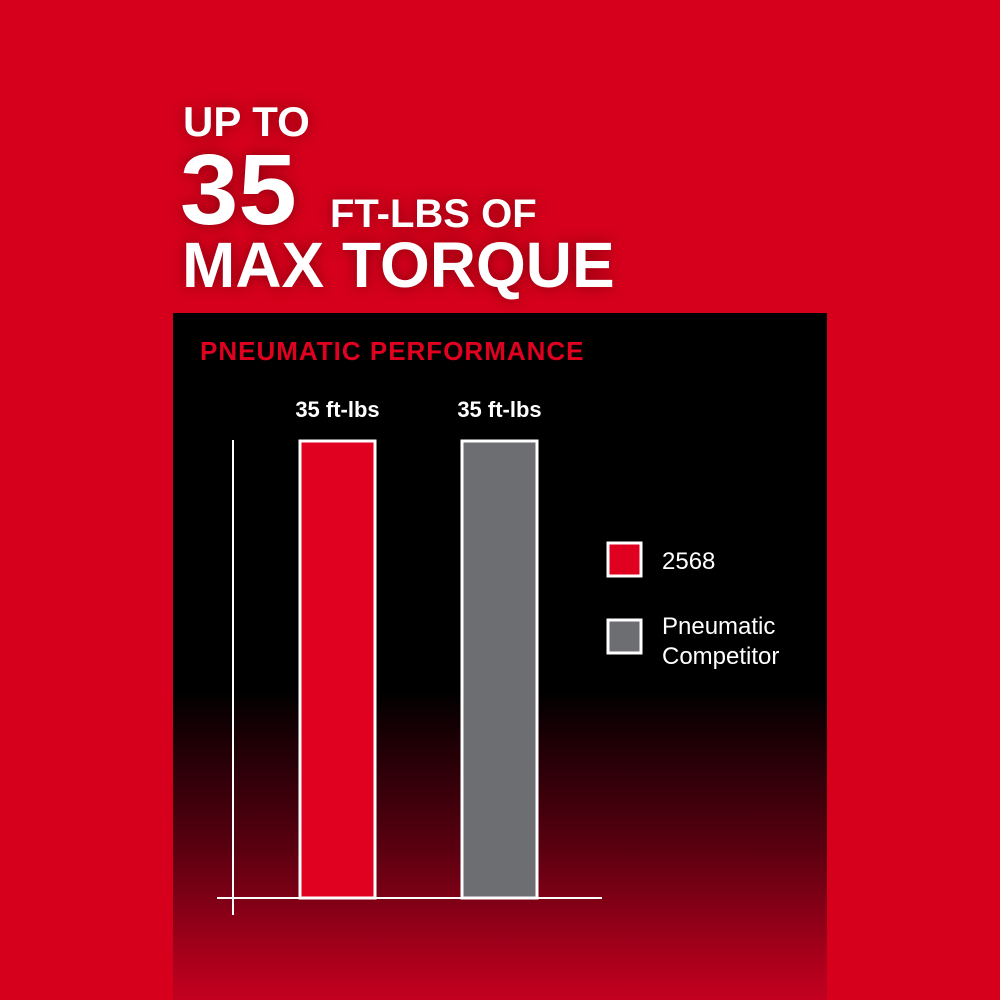 This screenshot has width=1000, height=1000. What do you see at coordinates (688, 561) in the screenshot?
I see `legend-label-0: 2568` at bounding box center [688, 561].